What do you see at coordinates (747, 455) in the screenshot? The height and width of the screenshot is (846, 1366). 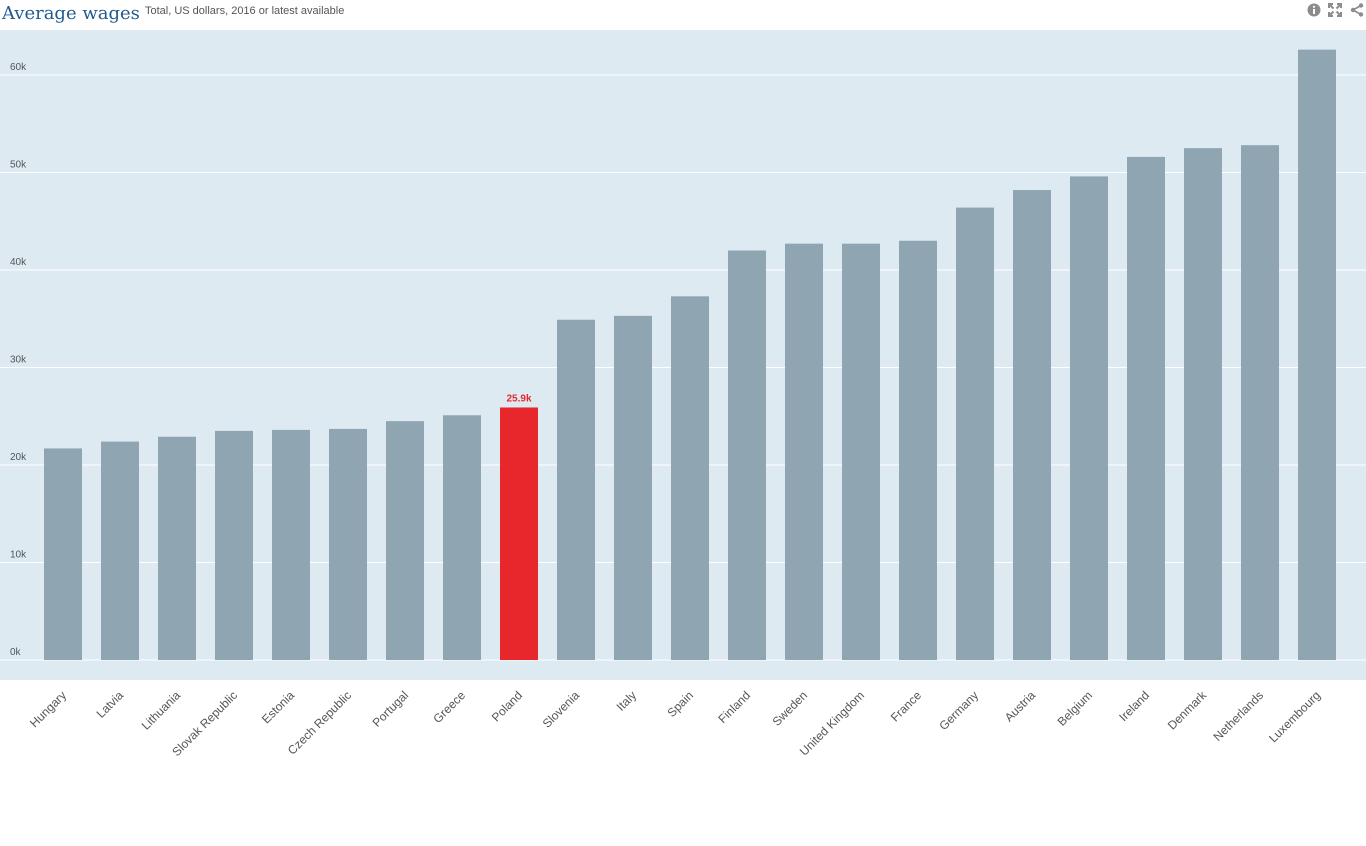 I see `bar-finland` at bounding box center [747, 455].